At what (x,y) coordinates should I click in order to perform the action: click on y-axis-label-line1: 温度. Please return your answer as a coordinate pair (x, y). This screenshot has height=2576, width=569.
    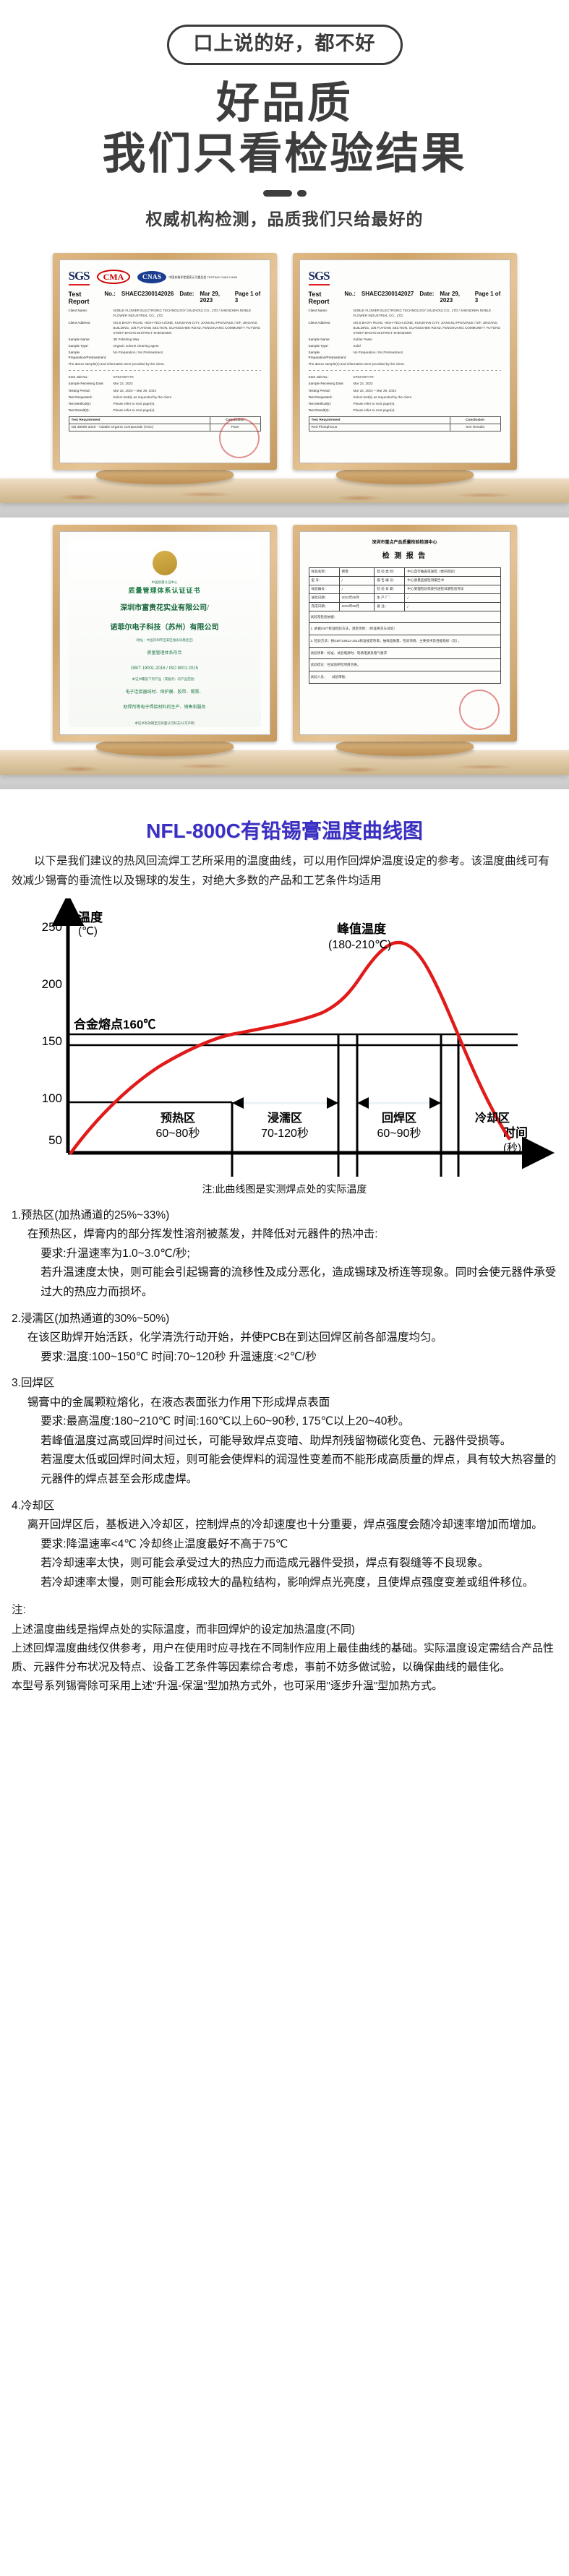
    Looking at the image, I should click on (90, 917).